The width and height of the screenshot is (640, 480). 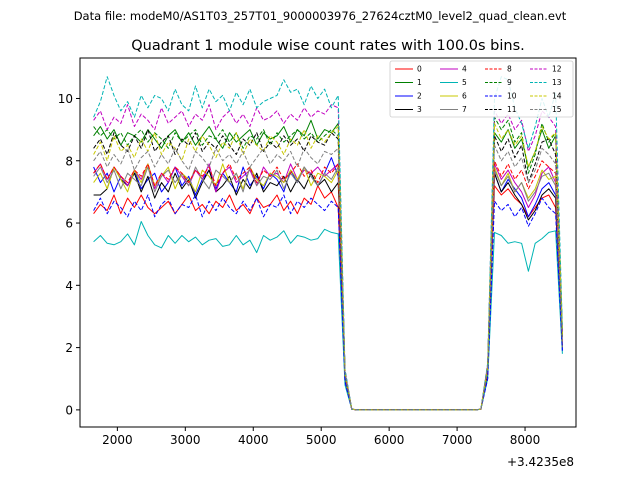 I want to click on legend-label-15: 15, so click(x=557, y=109).